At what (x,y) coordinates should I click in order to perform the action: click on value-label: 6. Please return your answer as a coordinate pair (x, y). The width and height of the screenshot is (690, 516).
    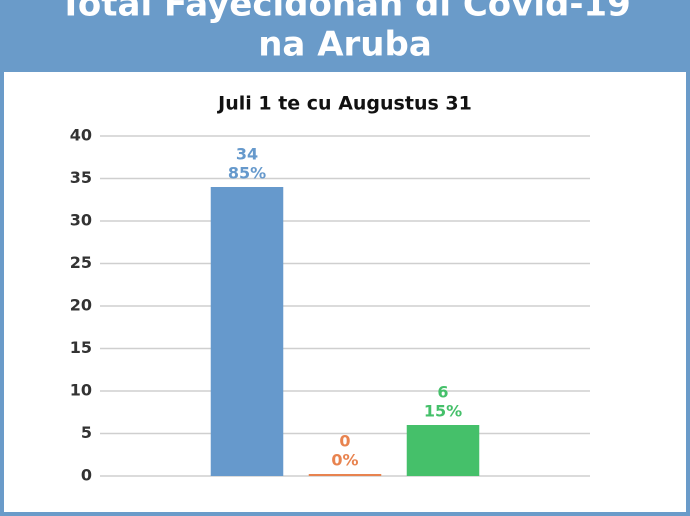
    Looking at the image, I should click on (442, 392).